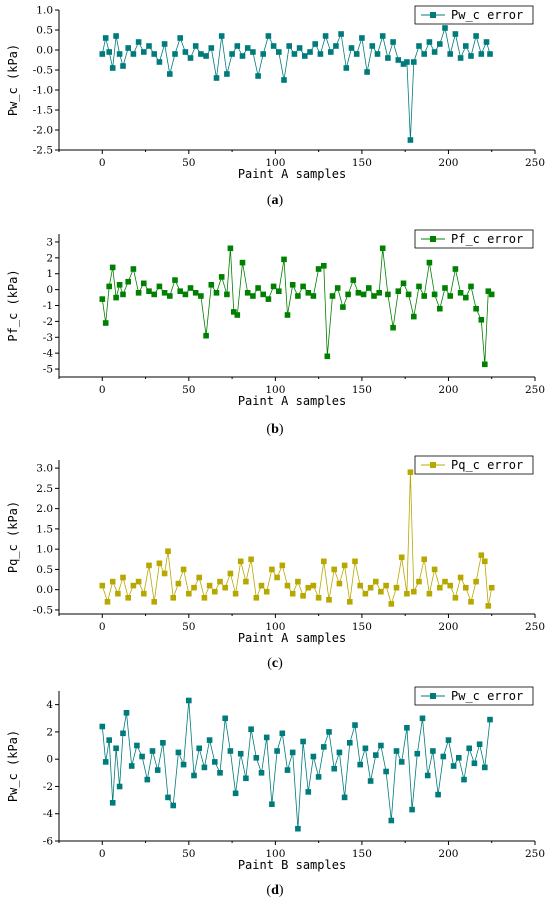 The image size is (550, 908). Describe the element at coordinates (448, 854) in the screenshot. I see `chart-d-x-tick-label: 200` at that location.